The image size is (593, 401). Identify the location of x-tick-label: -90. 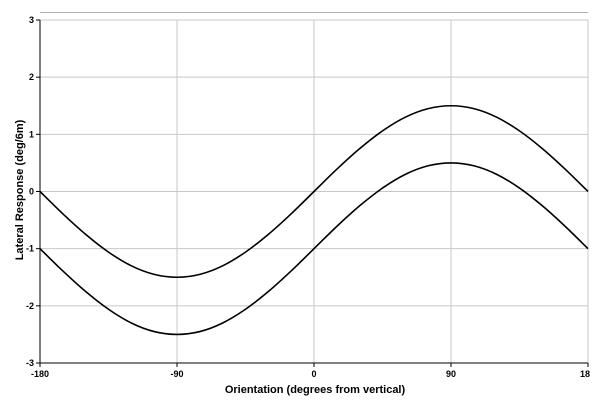
(176, 374).